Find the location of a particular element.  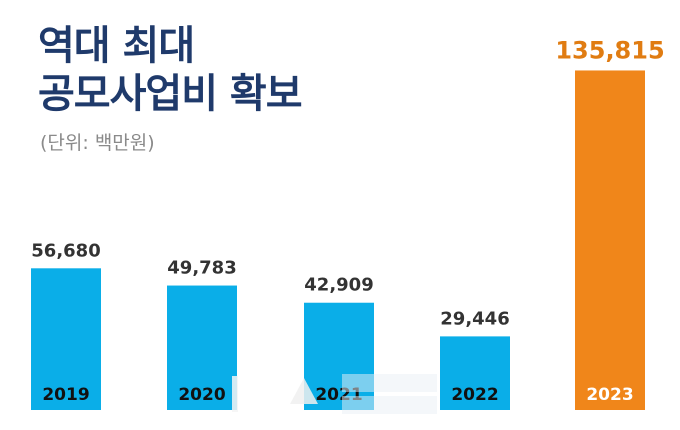

value-label-2023: 135,815 is located at coordinates (609, 50).